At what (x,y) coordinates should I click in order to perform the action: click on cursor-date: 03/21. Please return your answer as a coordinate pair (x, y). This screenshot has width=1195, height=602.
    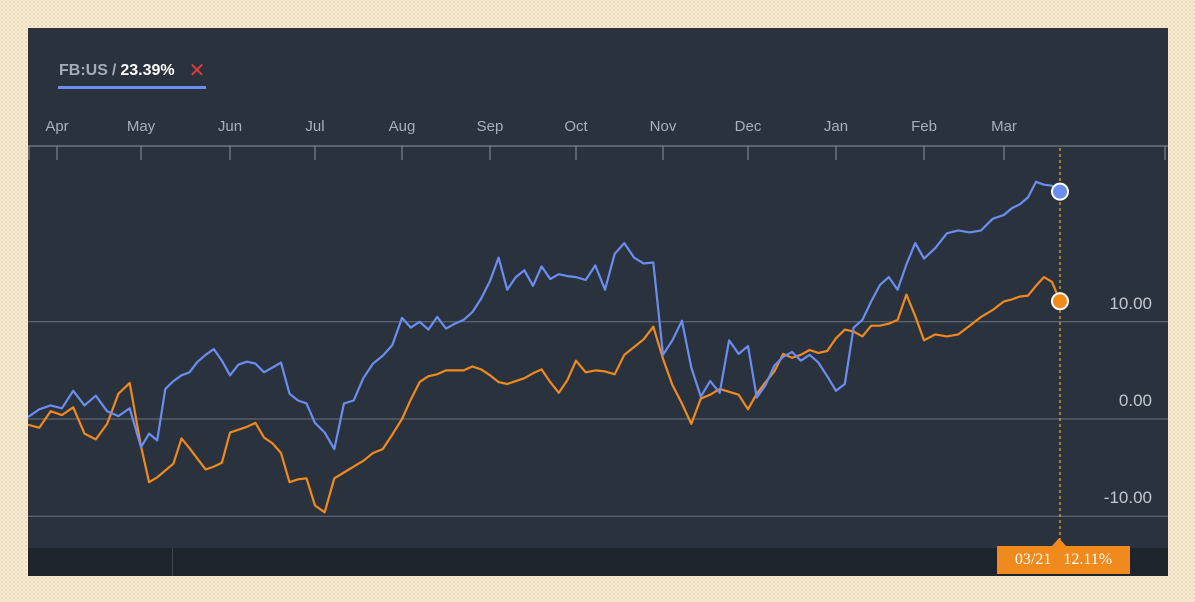
    Looking at the image, I should click on (1033, 559).